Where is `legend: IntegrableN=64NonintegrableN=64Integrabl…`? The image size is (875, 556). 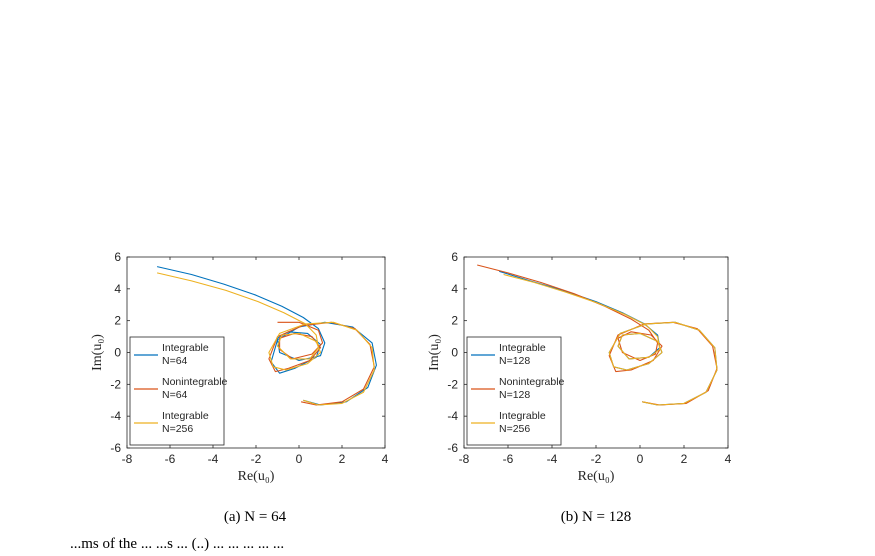 legend: IntegrableN=64NonintegrableN=64Integrabl… is located at coordinates (178, 391).